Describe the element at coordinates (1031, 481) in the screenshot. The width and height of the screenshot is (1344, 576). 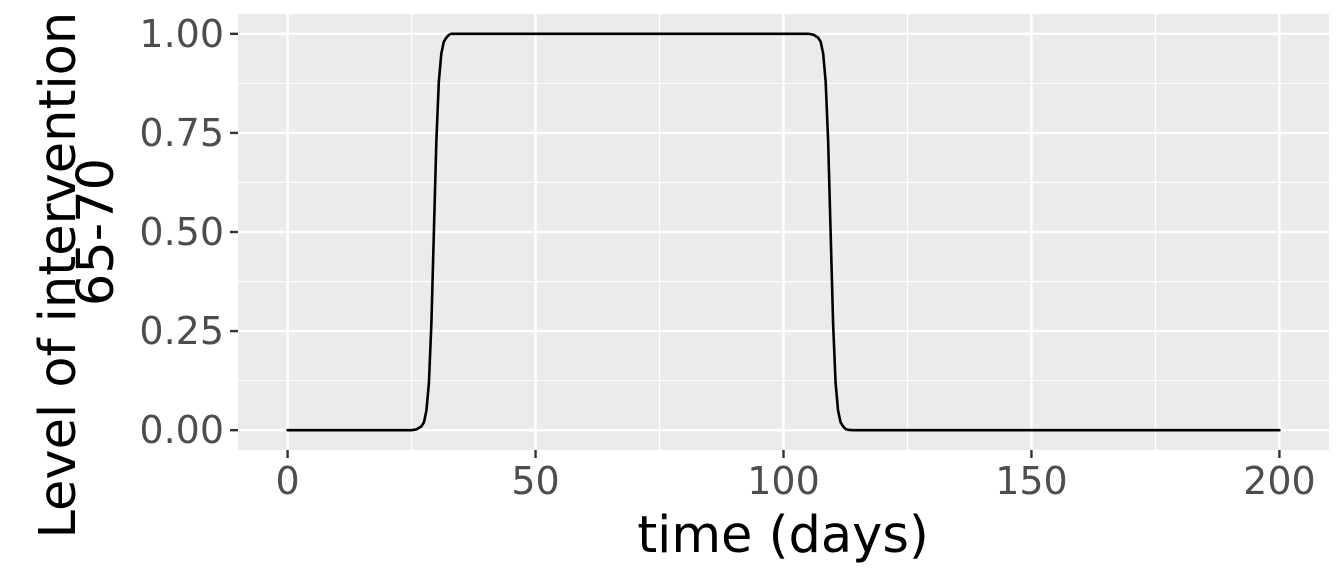
I see `x-tick-label: 150` at that location.